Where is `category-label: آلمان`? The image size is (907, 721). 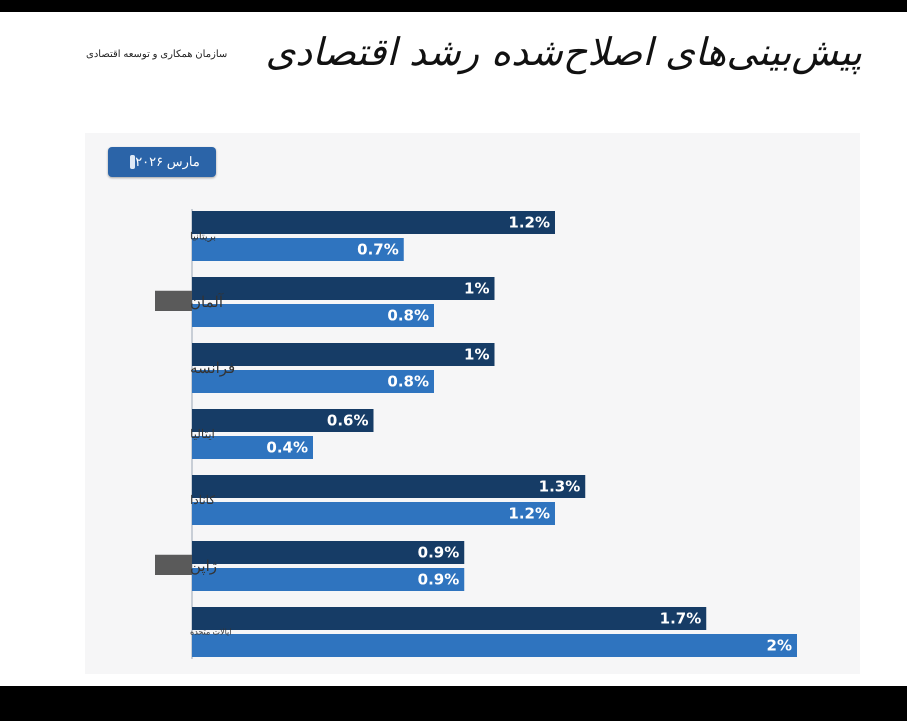
category-label: آلمان is located at coordinates (207, 302).